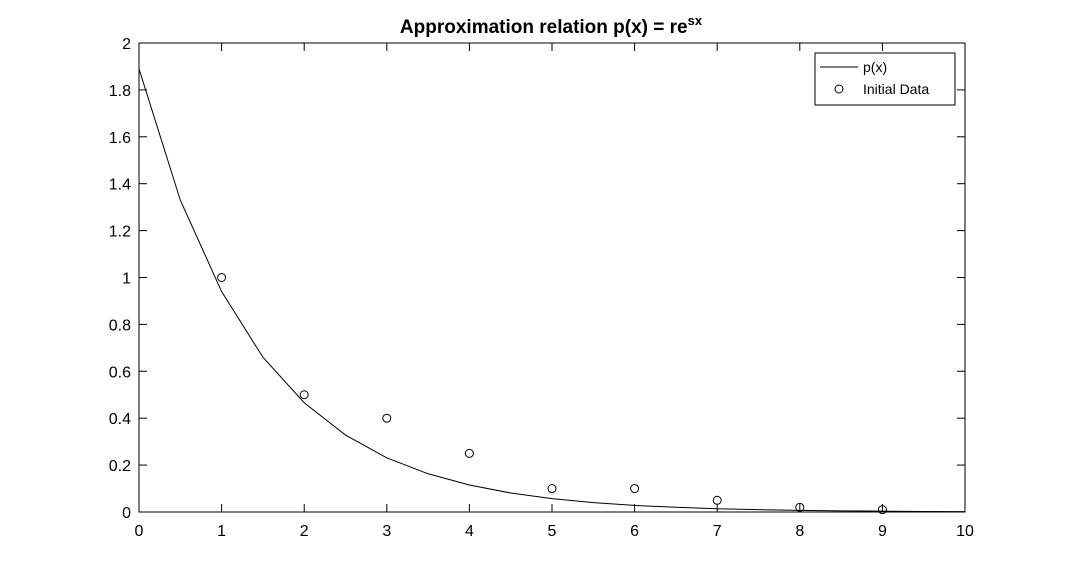  What do you see at coordinates (839, 89) in the screenshot?
I see `legend-marker-swatch` at bounding box center [839, 89].